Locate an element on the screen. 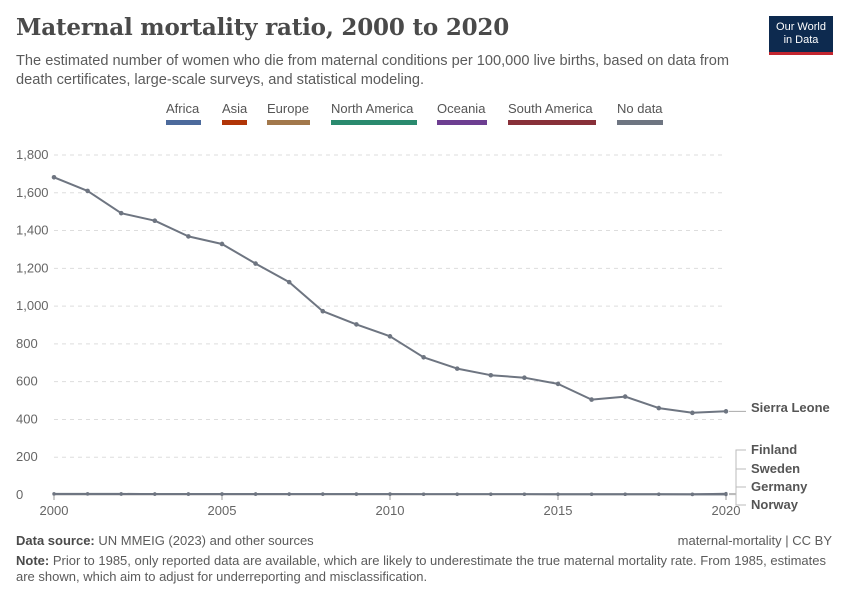 The width and height of the screenshot is (850, 600). y-tick-label: 200 is located at coordinates (27, 456).